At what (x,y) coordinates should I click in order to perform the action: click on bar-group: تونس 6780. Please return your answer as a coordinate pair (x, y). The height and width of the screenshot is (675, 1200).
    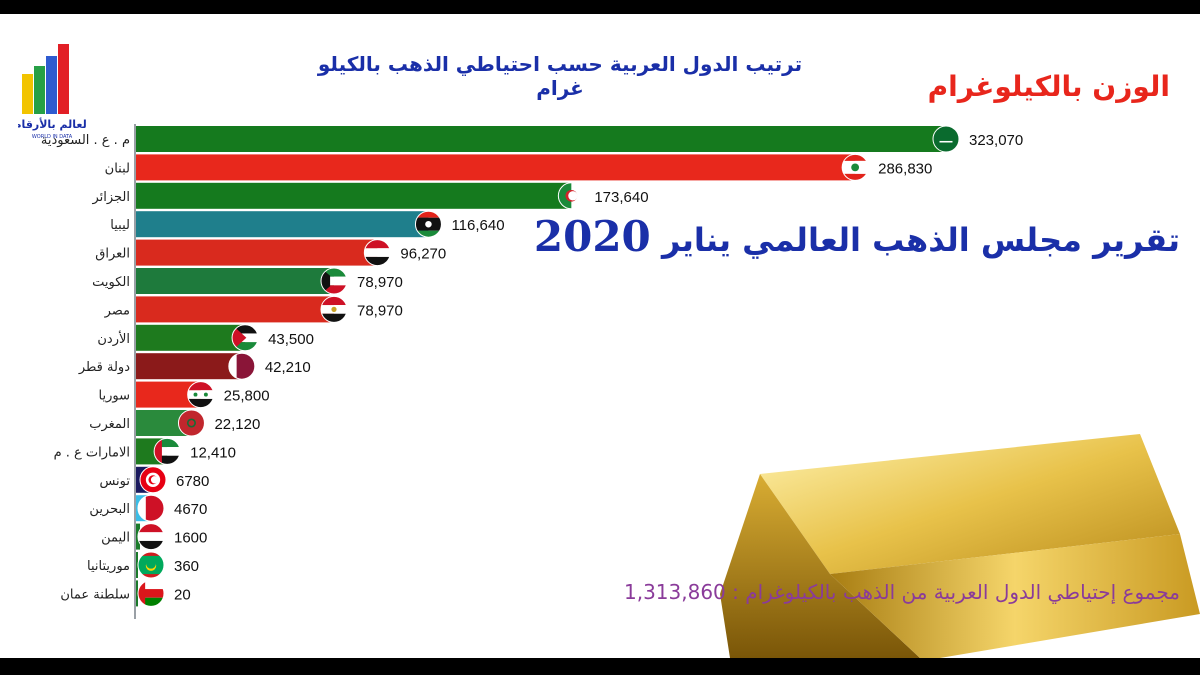
    Looking at the image, I should click on (154, 480).